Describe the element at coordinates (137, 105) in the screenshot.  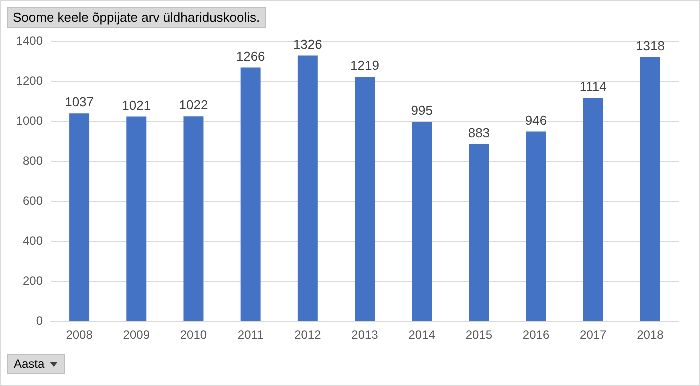
I see `data-label: 1021` at that location.